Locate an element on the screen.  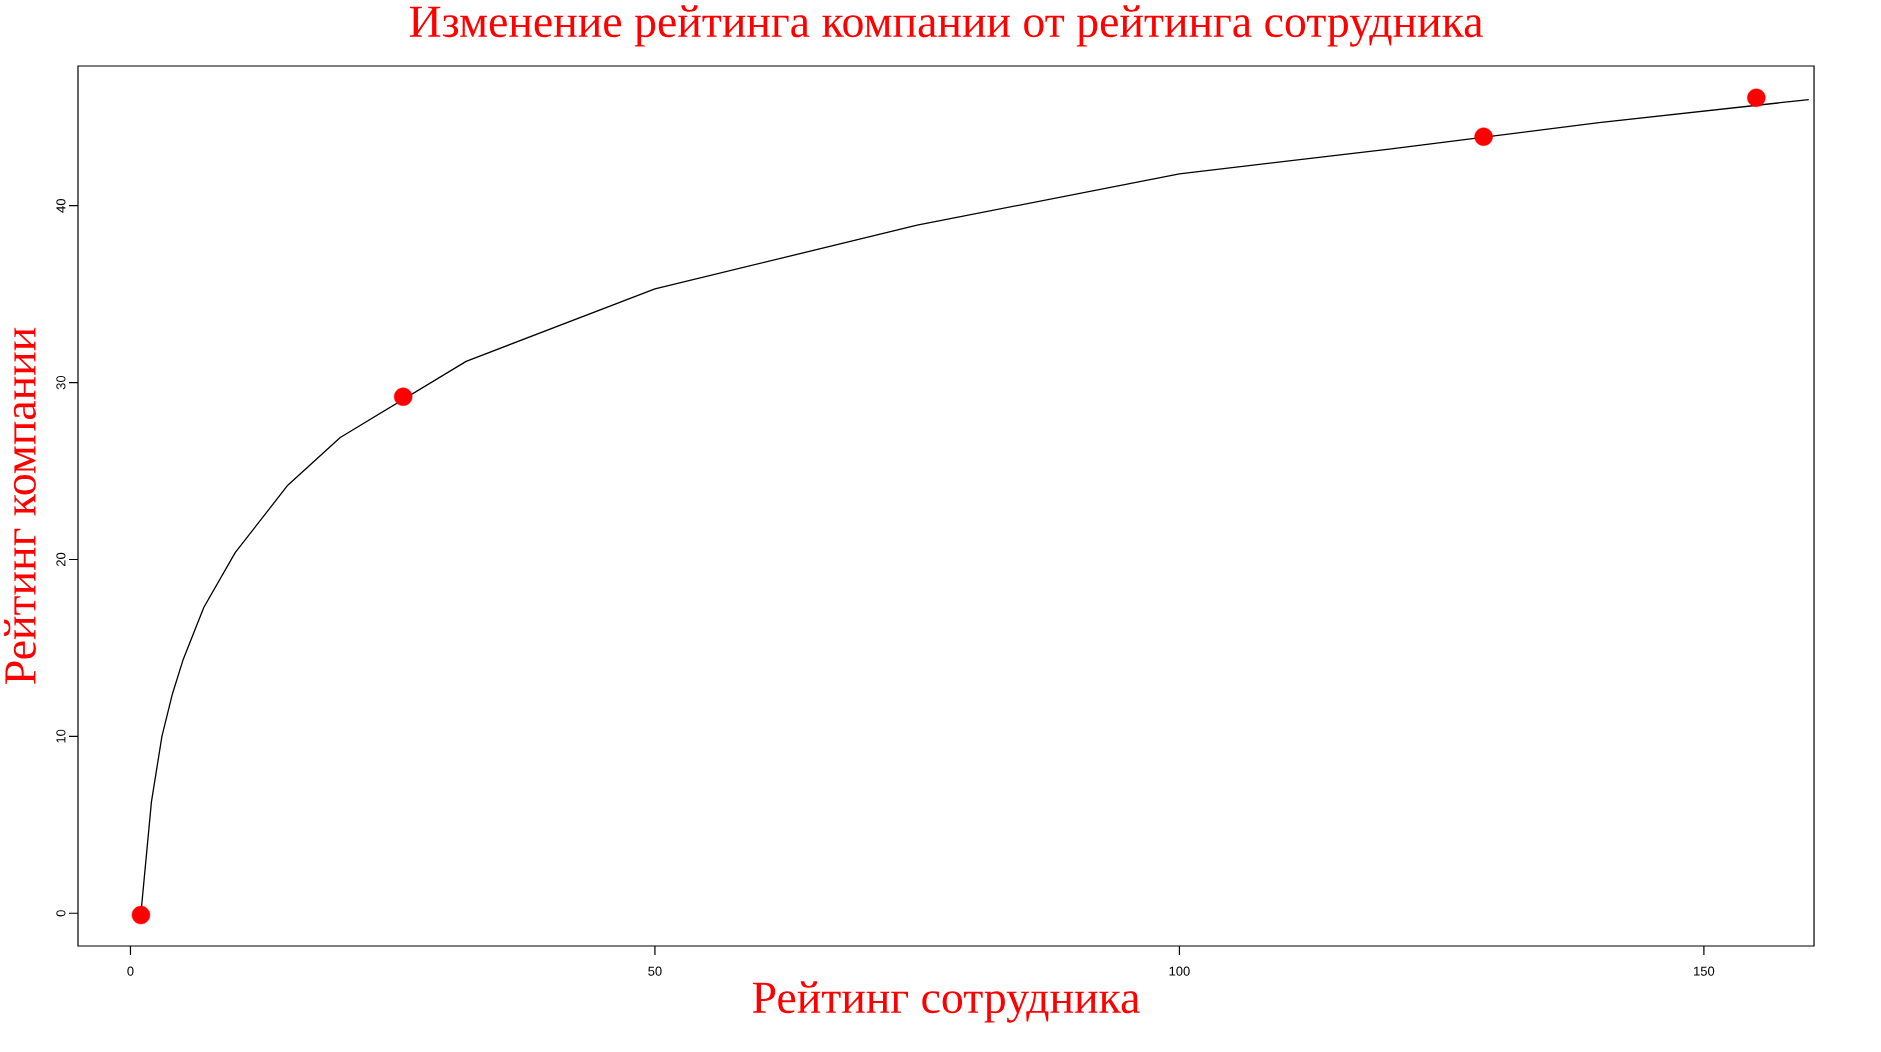
y-tick-label: 0 is located at coordinates (61, 913).